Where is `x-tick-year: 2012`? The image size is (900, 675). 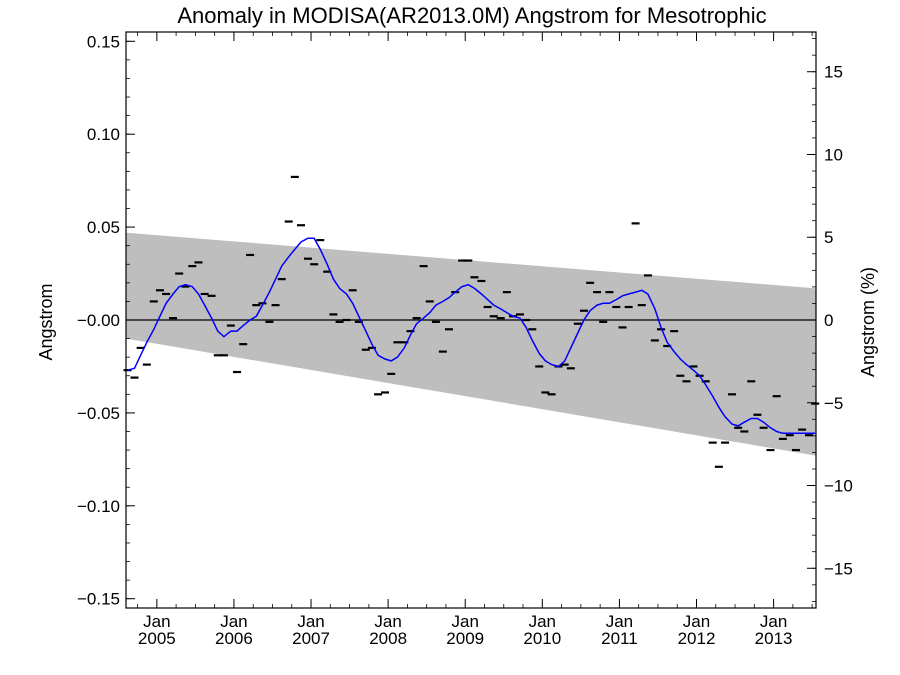
x-tick-year: 2012 is located at coordinates (697, 638).